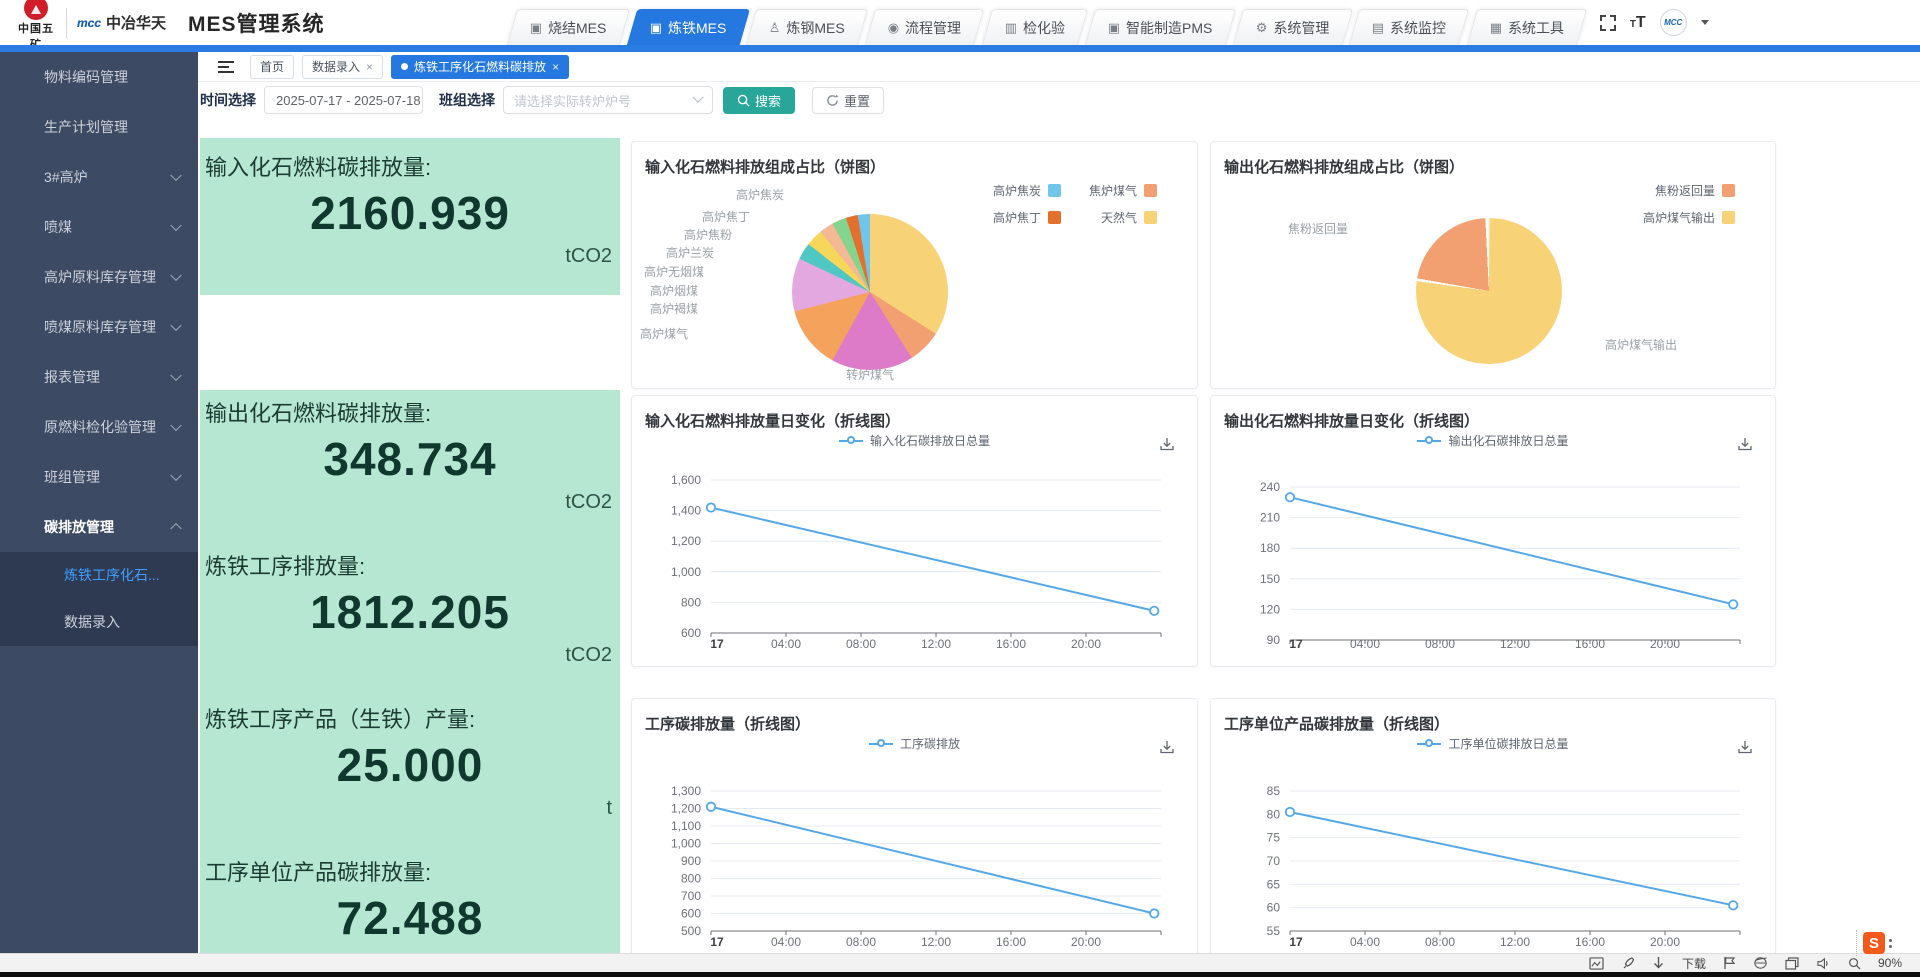 This screenshot has height=977, width=1920. I want to click on nav-tab-text: 炼钢MES, so click(816, 27).